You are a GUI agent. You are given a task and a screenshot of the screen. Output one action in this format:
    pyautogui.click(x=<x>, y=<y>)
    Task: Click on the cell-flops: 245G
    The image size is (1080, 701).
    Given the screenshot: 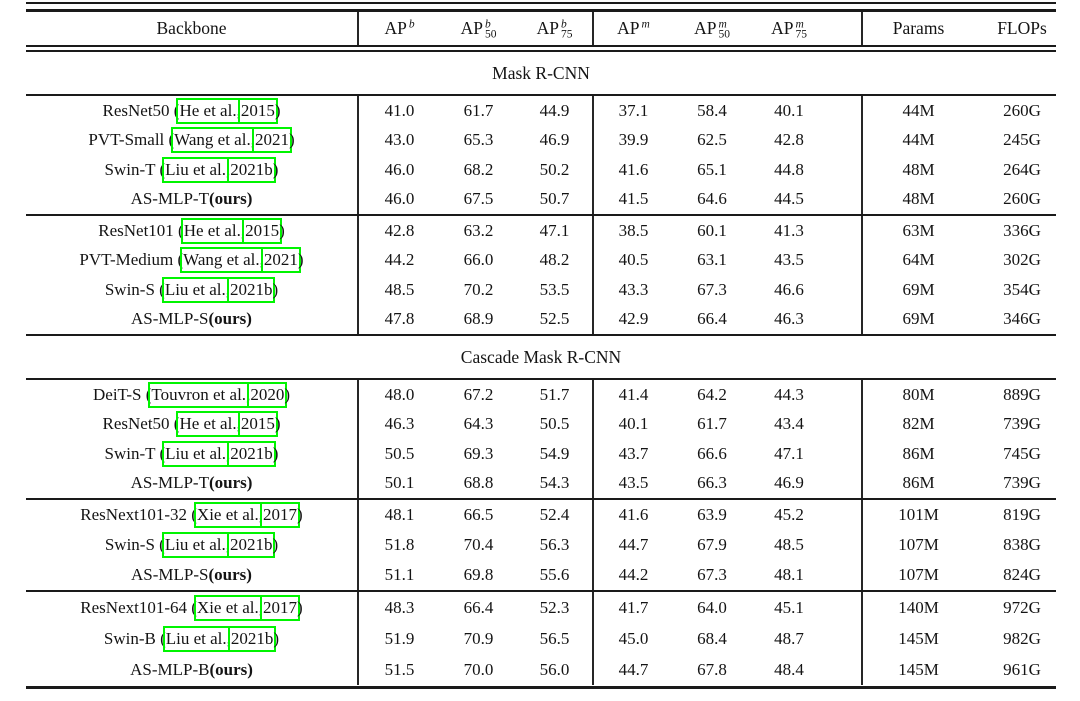 What is the action you would take?
    pyautogui.click(x=1022, y=140)
    